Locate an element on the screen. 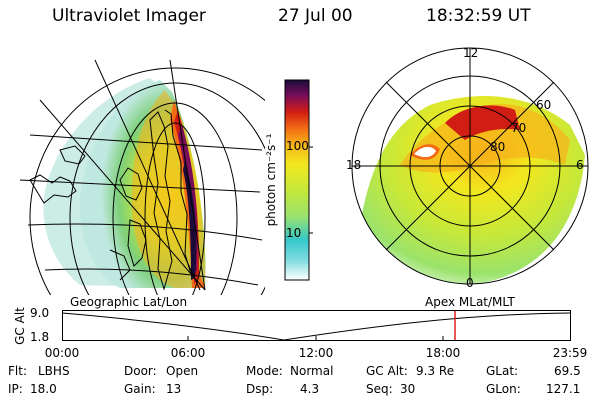  colorbar-tick-10: 10 is located at coordinates (294, 233).